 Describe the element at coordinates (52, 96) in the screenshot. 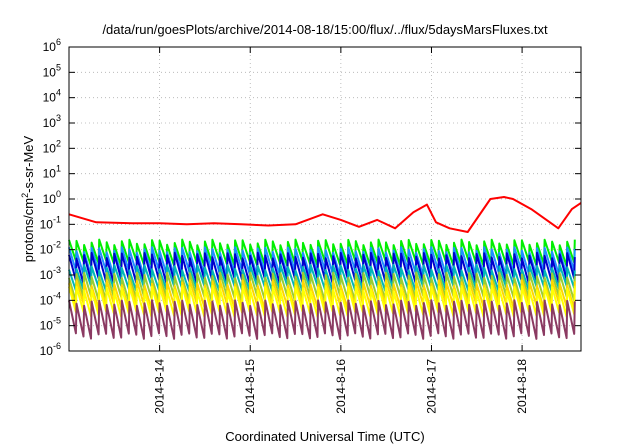

I see `y-tick-label: 10⁴` at that location.